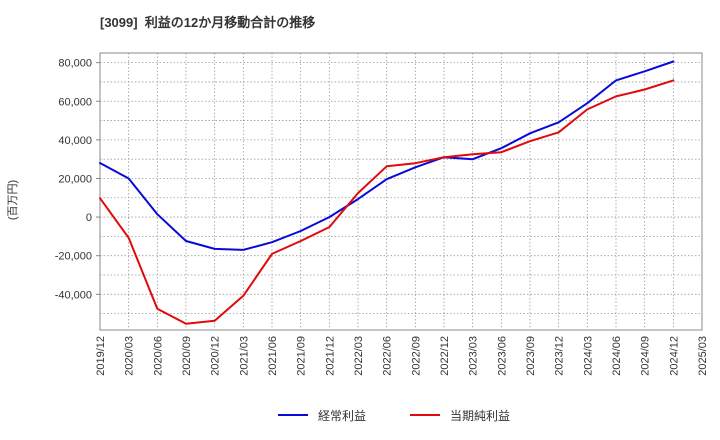 This screenshot has width=720, height=440. Describe the element at coordinates (416, 356) in the screenshot. I see `x-tick-label: 2022/09` at that location.